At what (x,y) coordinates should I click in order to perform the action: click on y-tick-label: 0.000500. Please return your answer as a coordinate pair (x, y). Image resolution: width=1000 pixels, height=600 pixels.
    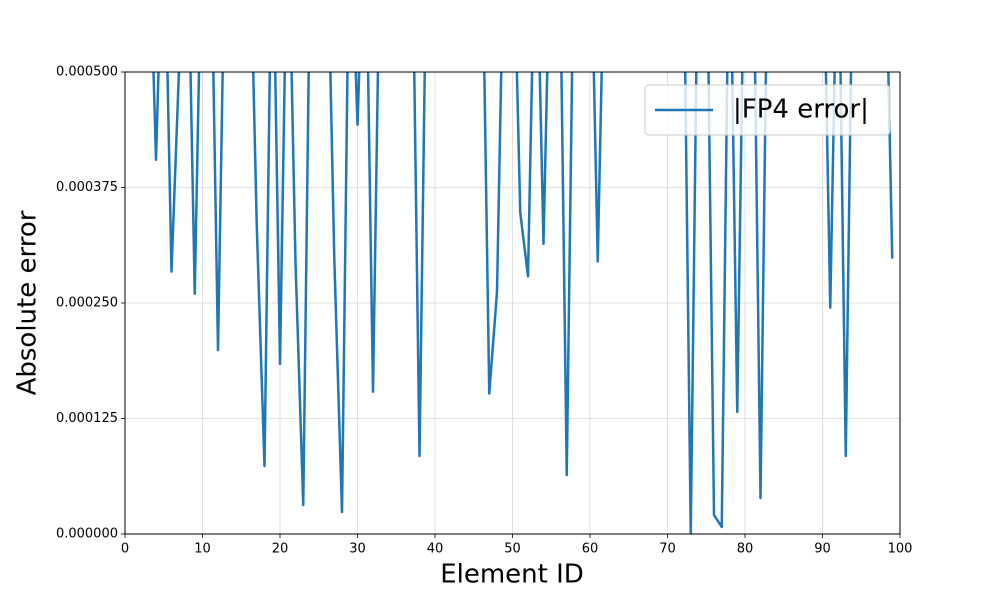
    Looking at the image, I should click on (87, 72).